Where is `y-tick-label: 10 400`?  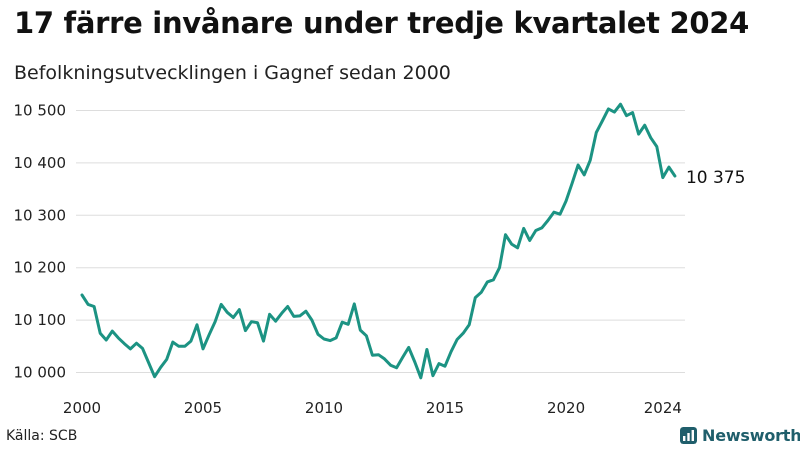
y-tick-label: 10 400 is located at coordinates (40, 163).